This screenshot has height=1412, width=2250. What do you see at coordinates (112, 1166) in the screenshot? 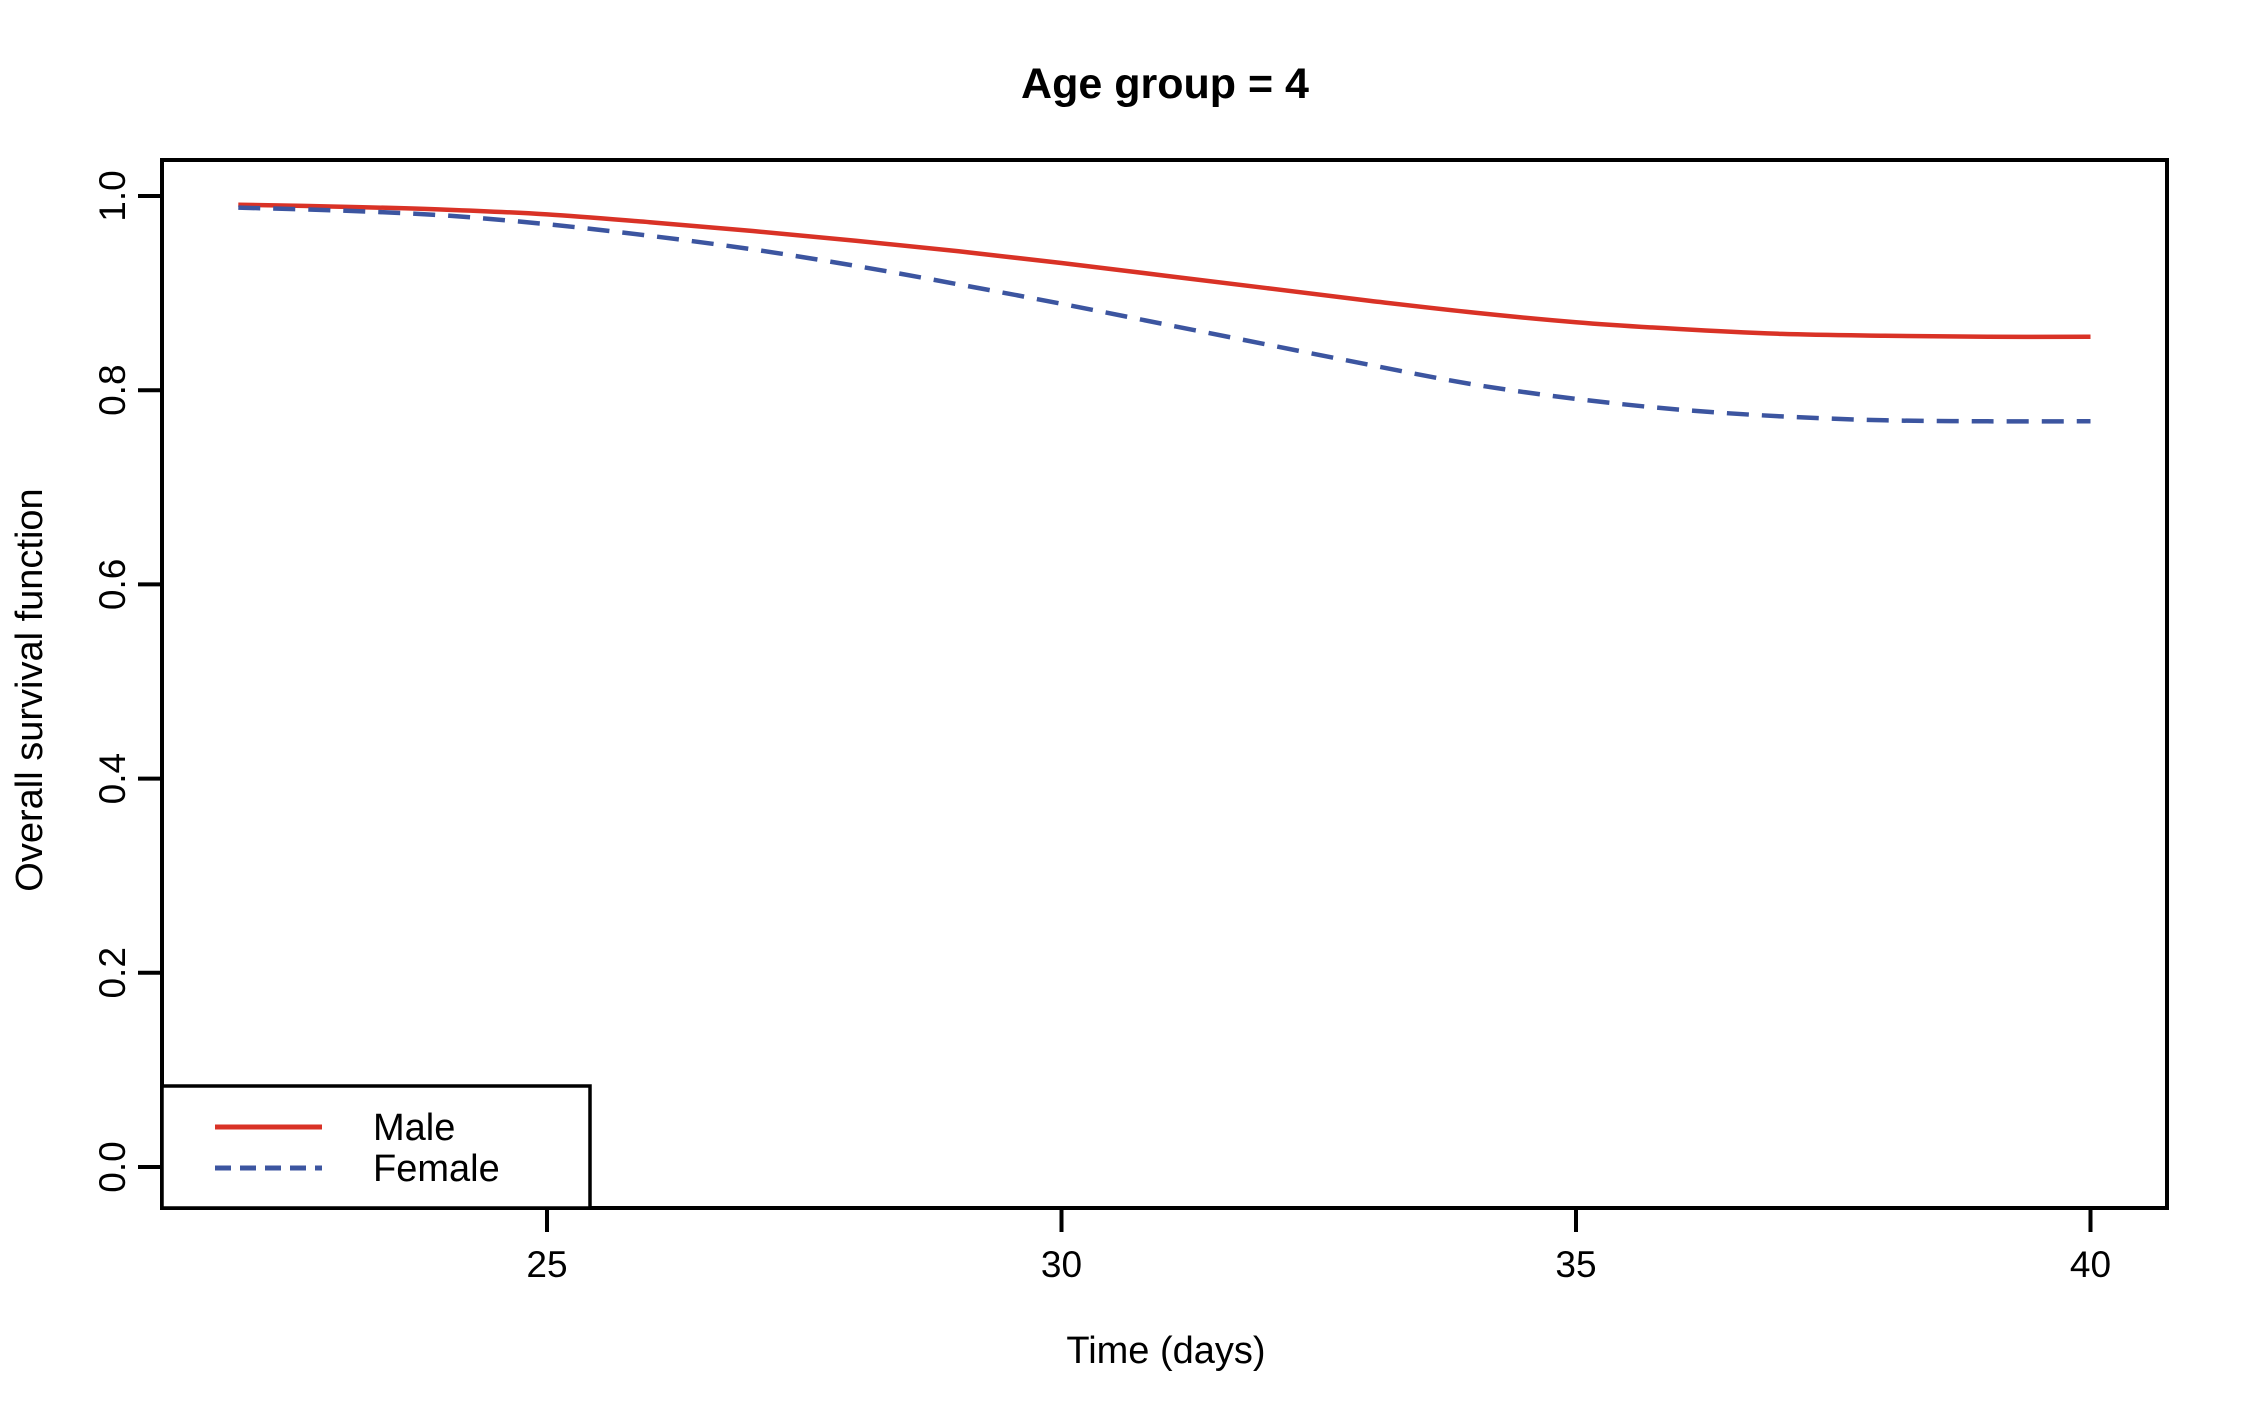
I see `y-tick-label: 0.0` at bounding box center [112, 1166].